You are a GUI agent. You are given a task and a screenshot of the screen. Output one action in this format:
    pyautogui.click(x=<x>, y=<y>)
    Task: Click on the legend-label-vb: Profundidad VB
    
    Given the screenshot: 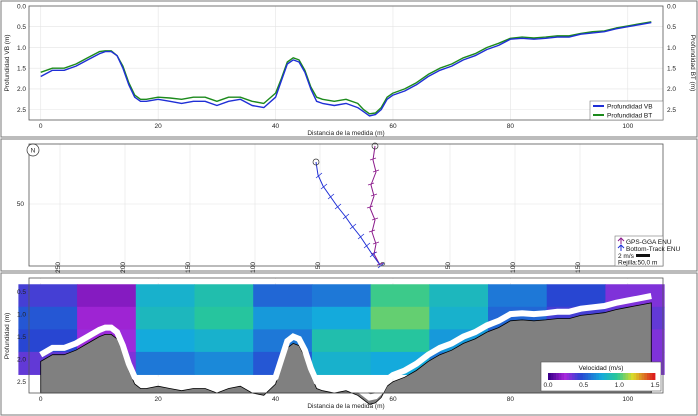 What is the action you would take?
    pyautogui.click(x=630, y=107)
    